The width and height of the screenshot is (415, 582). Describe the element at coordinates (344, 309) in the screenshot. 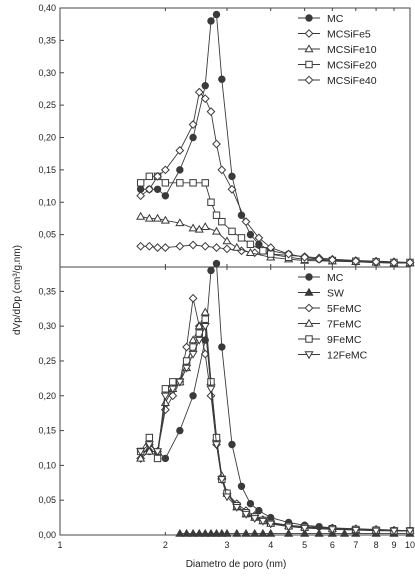

I see `legend-label: 5FeMC` at that location.